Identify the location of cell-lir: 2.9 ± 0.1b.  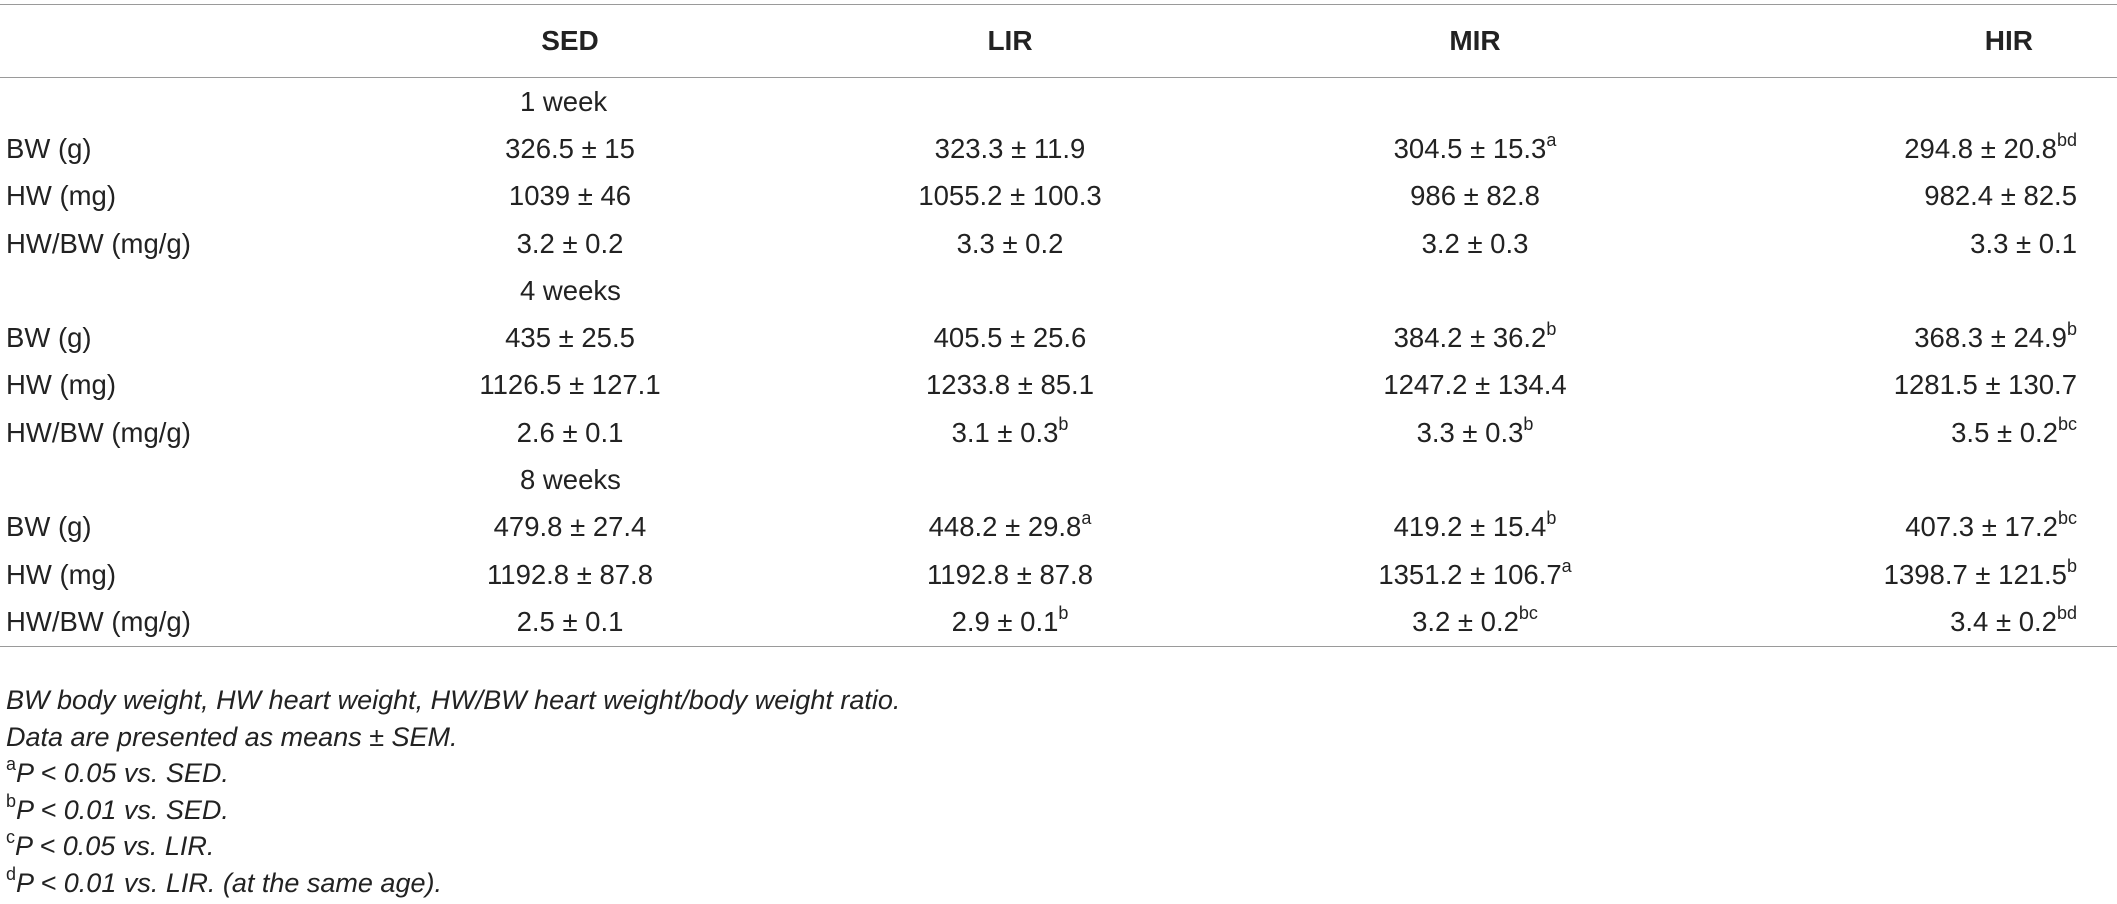
(990, 623).